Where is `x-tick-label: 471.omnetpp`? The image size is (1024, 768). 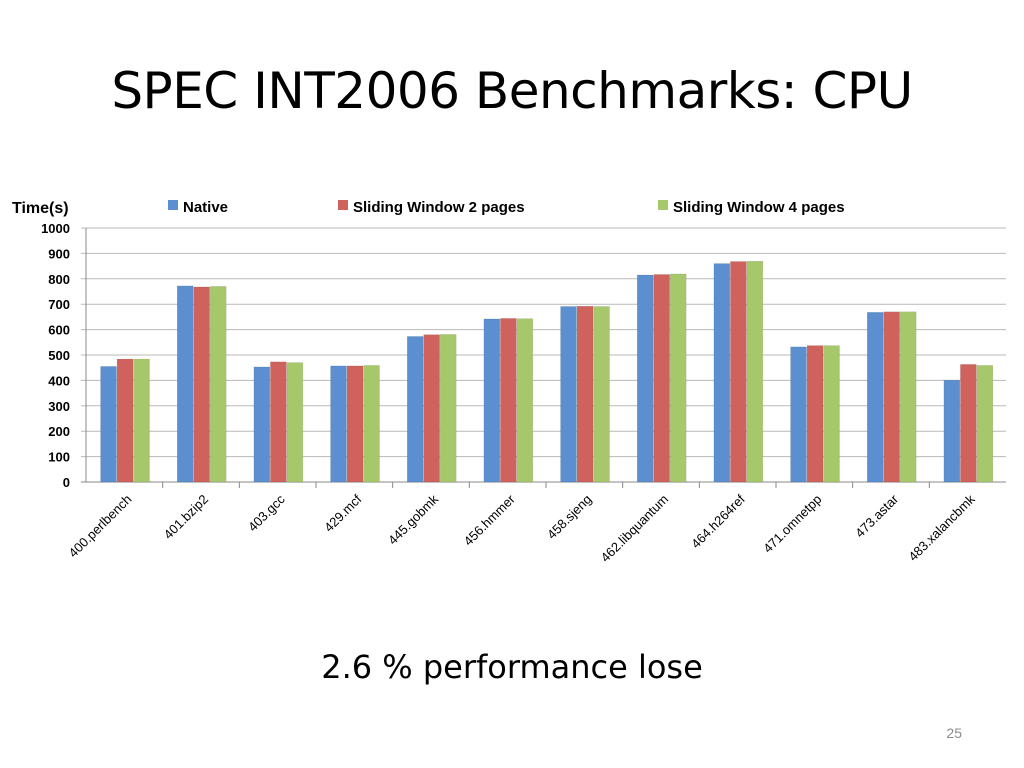
x-tick-label: 471.omnetpp is located at coordinates (792, 524).